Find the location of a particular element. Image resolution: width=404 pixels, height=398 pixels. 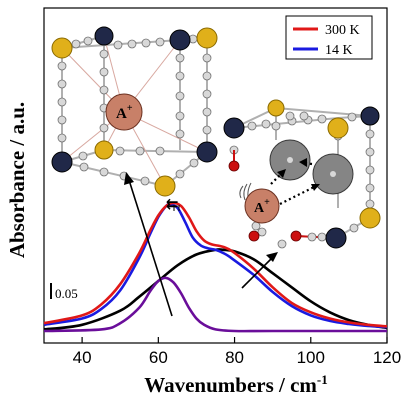

x-tick-label: 40 is located at coordinates (82, 357).